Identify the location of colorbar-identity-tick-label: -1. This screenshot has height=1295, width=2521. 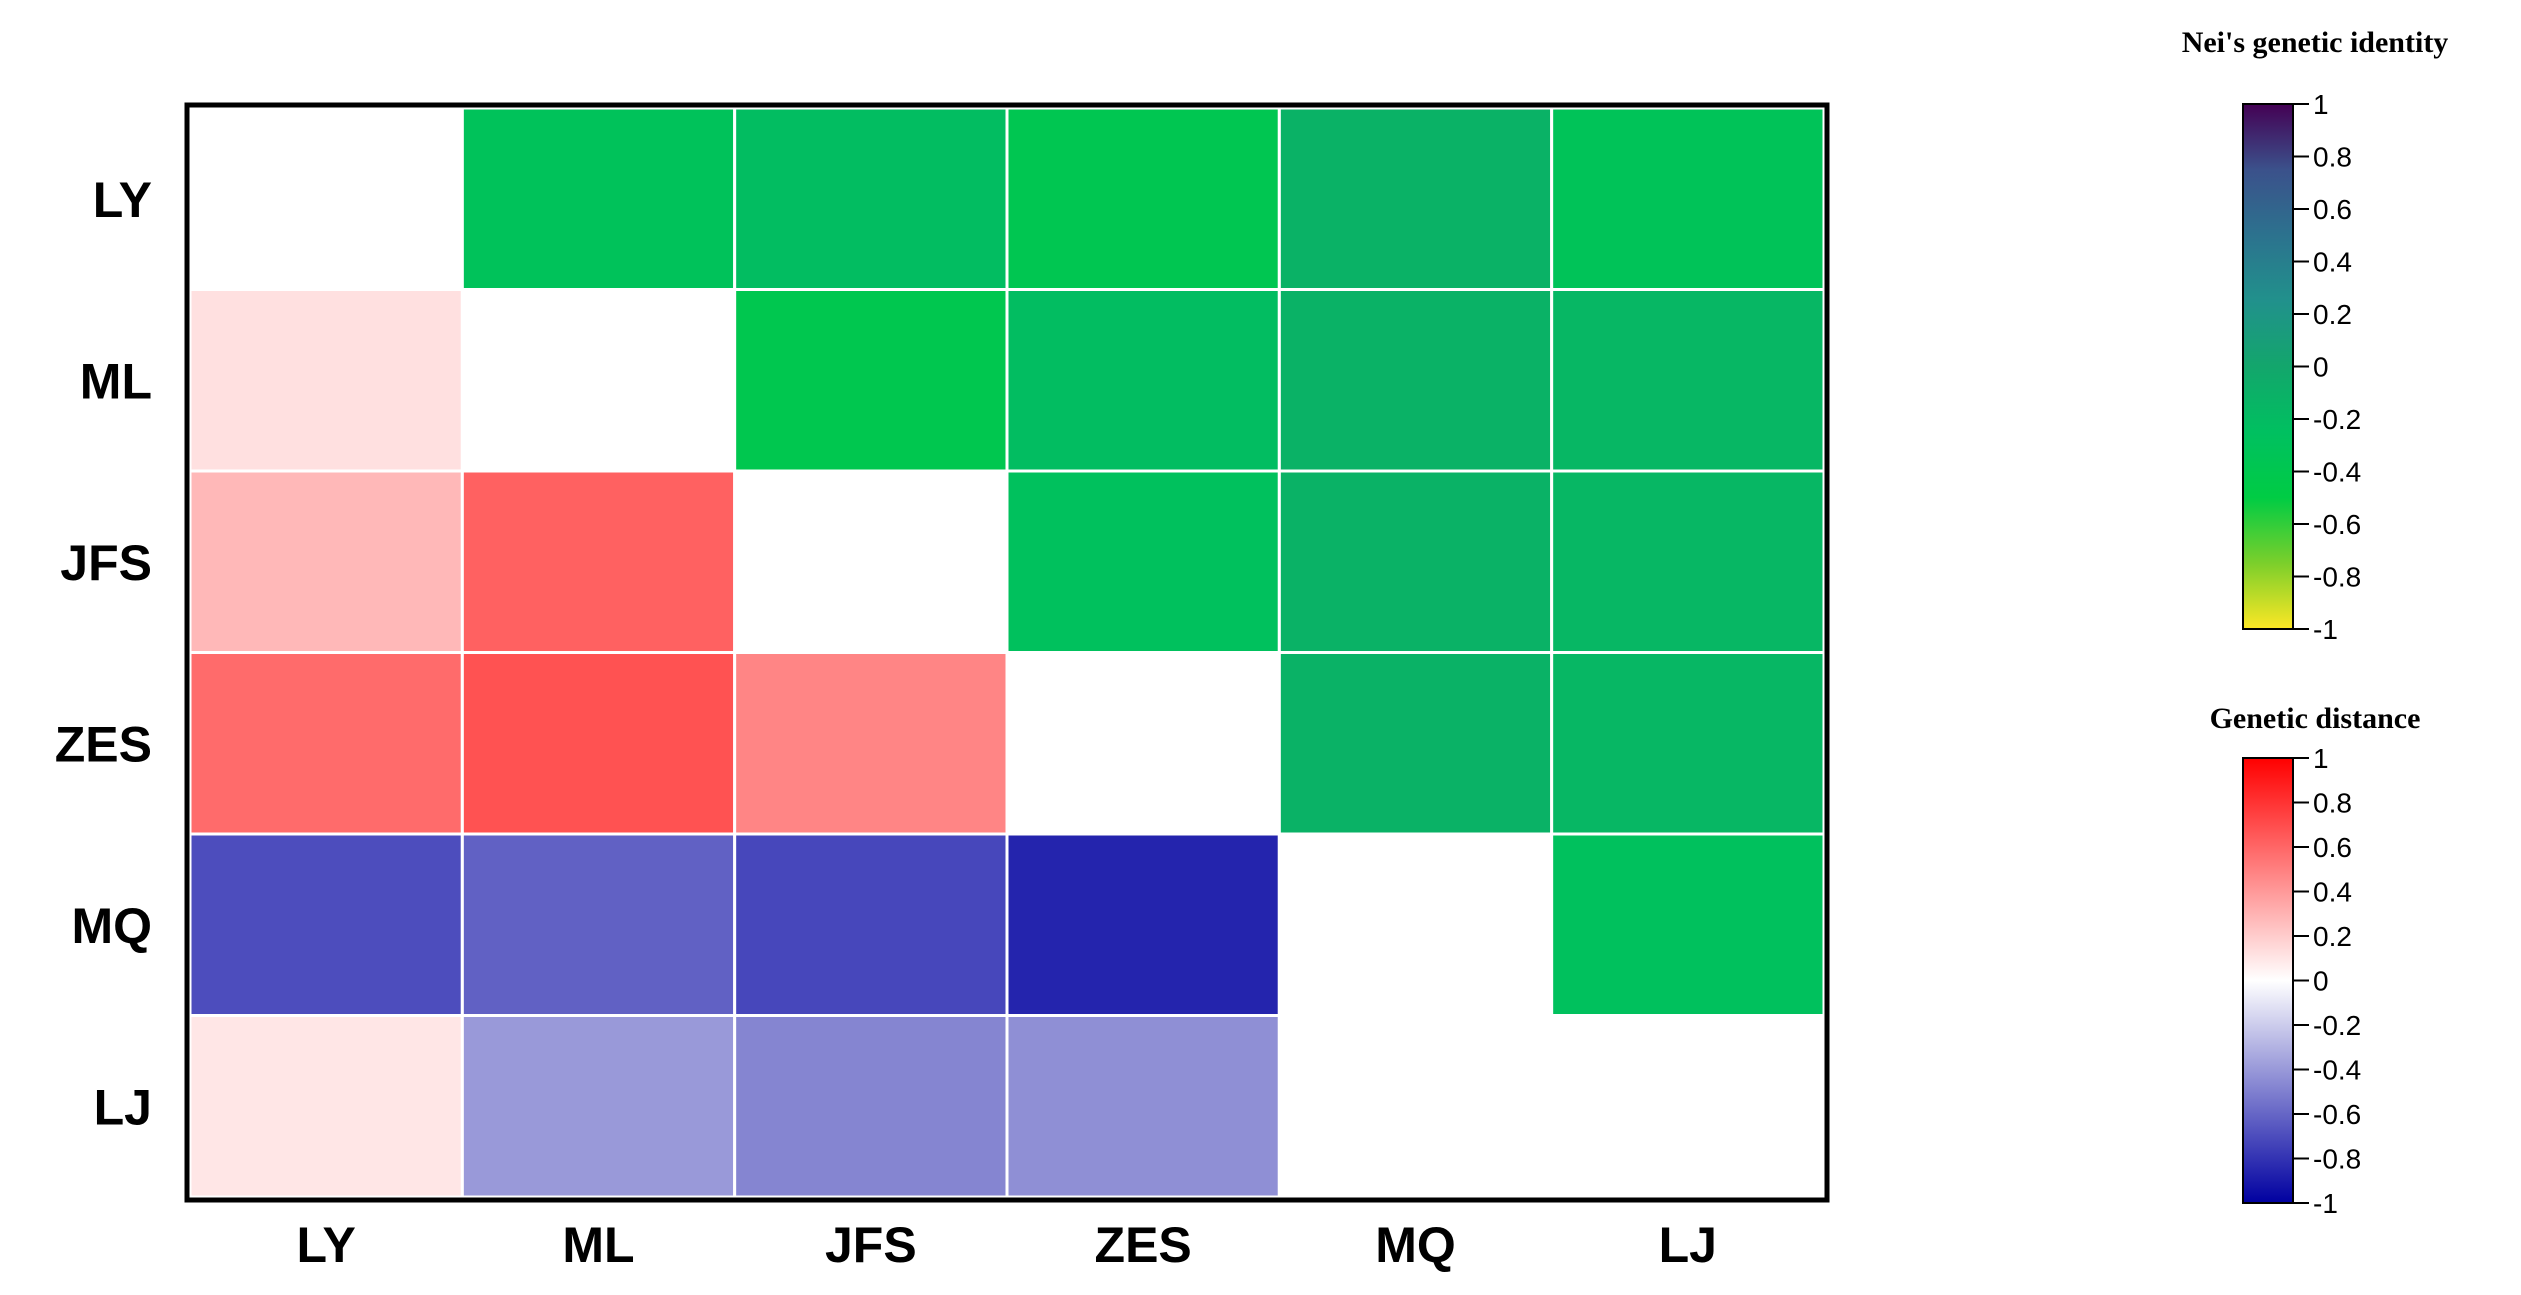
(2325, 629).